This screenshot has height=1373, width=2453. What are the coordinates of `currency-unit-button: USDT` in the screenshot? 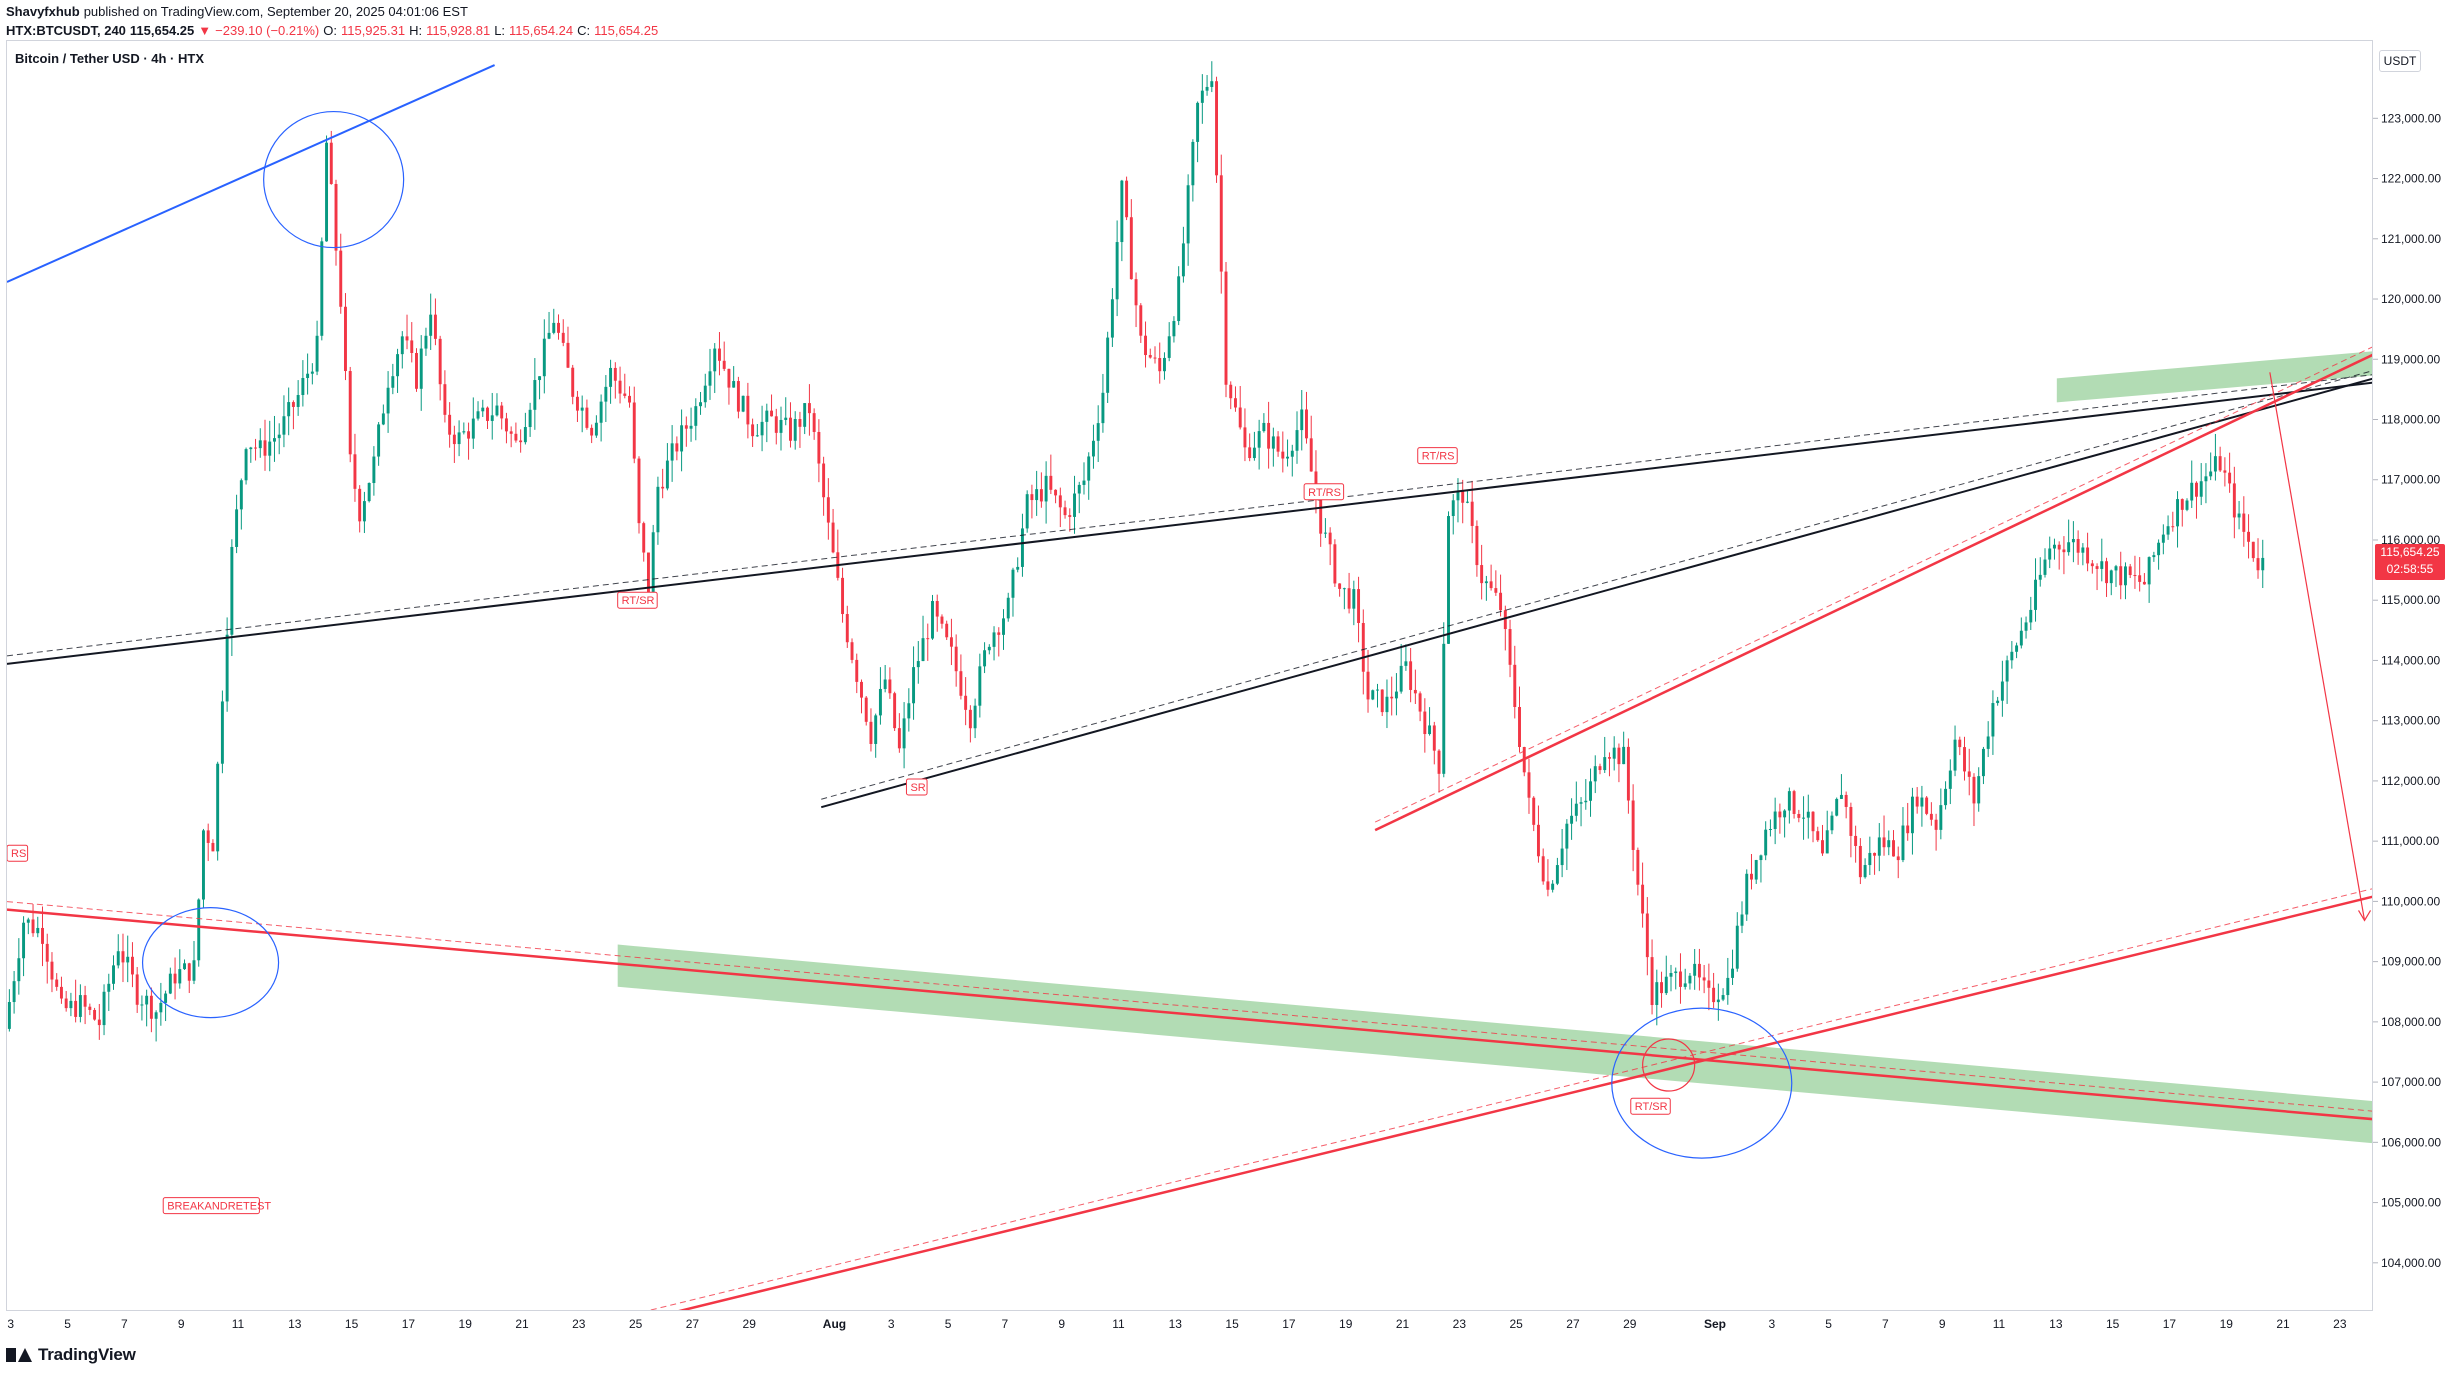 It's located at (2400, 61).